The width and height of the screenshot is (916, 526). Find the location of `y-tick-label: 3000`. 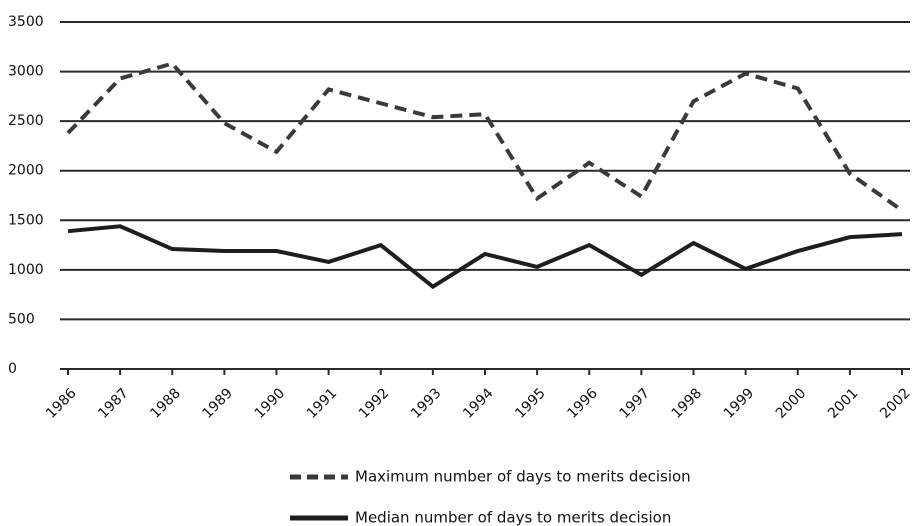

y-tick-label: 3000 is located at coordinates (26, 72).